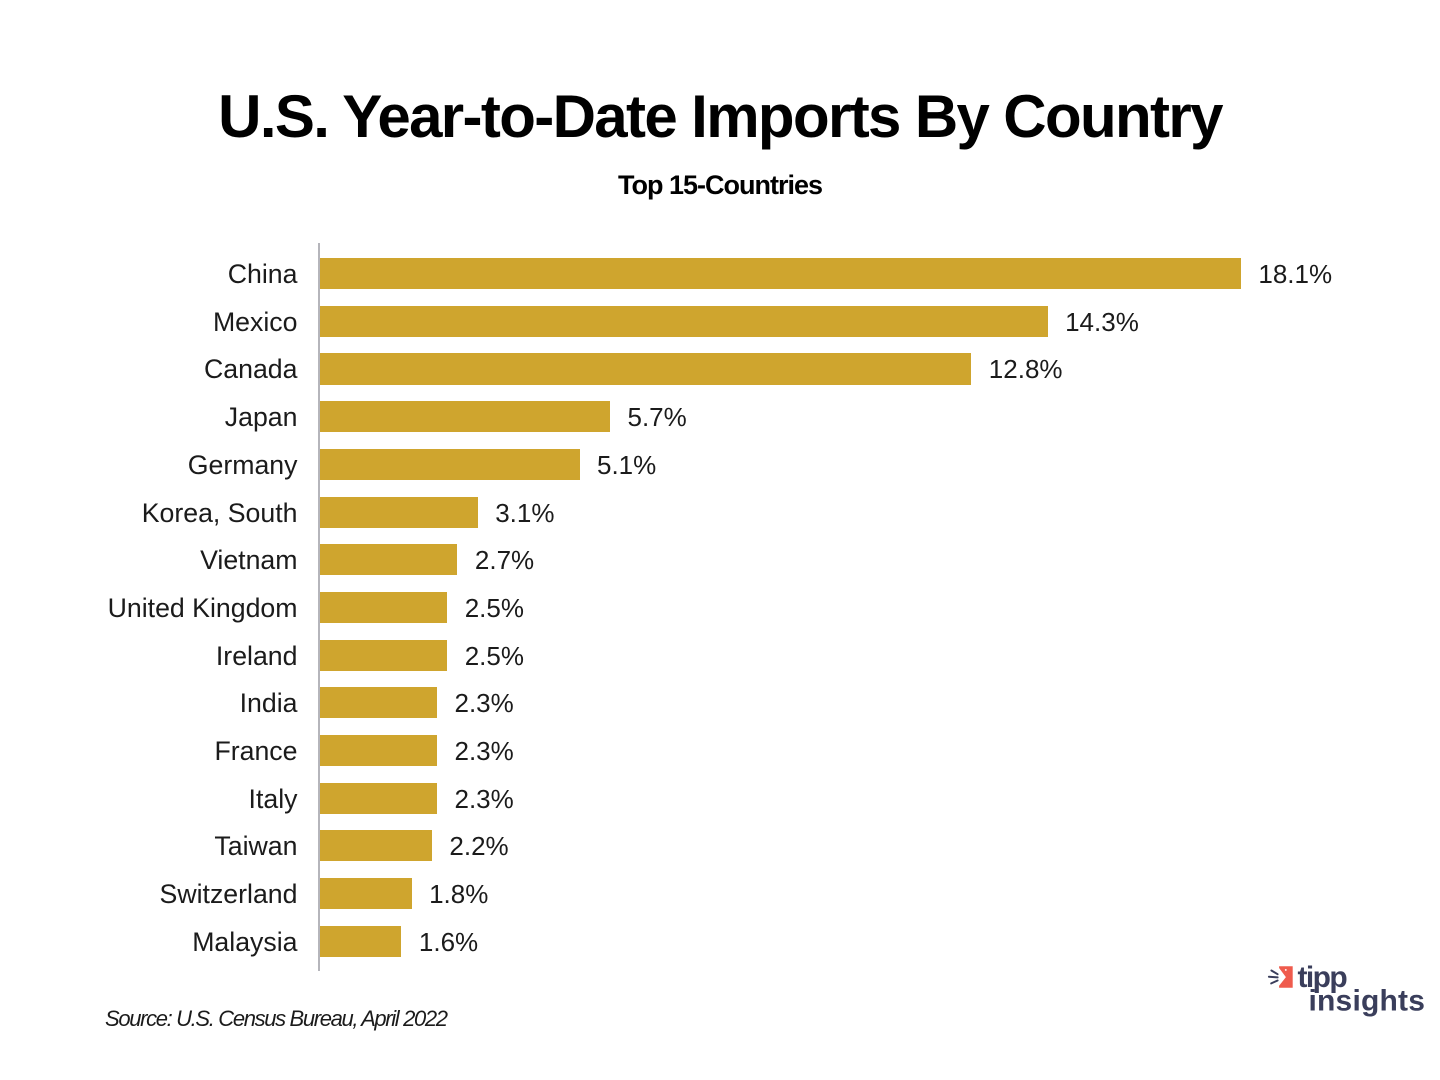 The width and height of the screenshot is (1440, 1080). I want to click on svg-text: insights, so click(1367, 1001).